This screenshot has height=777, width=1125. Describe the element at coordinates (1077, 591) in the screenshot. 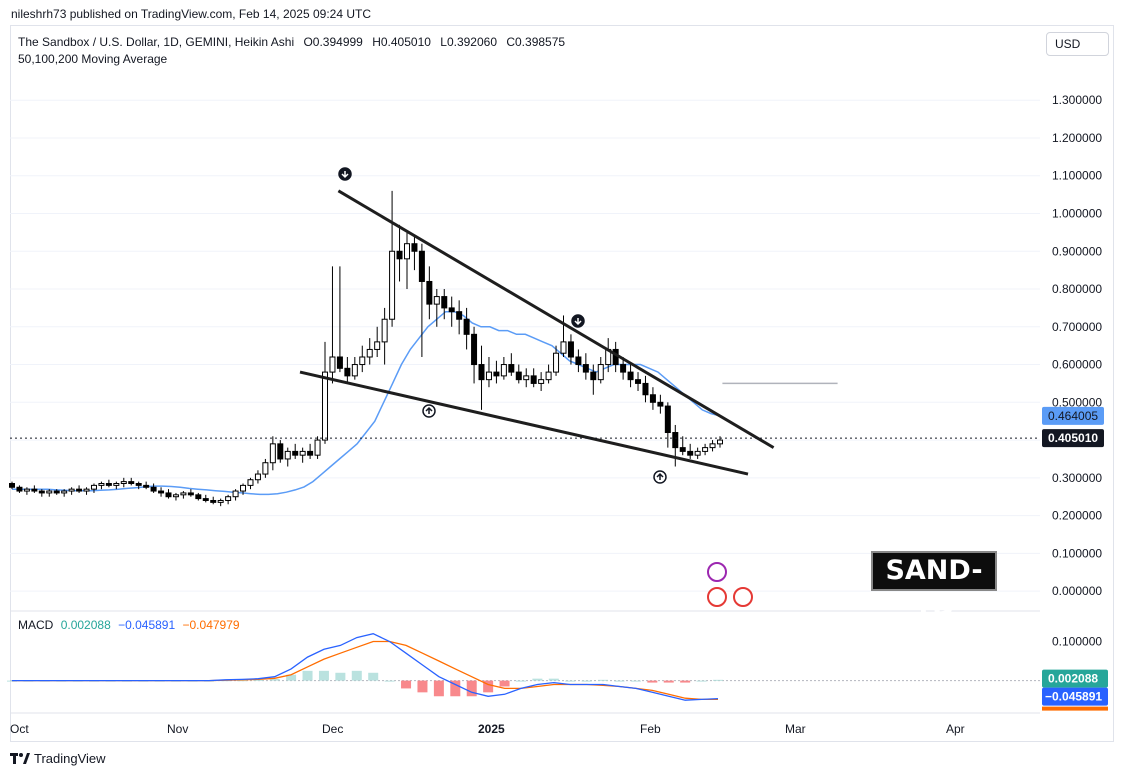

I see `price-tick-label: 0.000000` at that location.